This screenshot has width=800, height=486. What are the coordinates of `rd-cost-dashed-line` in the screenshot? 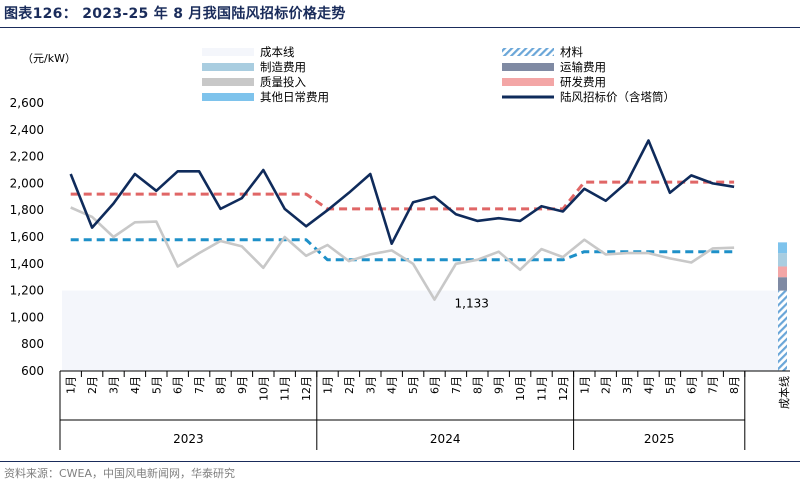 It's located at (402, 195).